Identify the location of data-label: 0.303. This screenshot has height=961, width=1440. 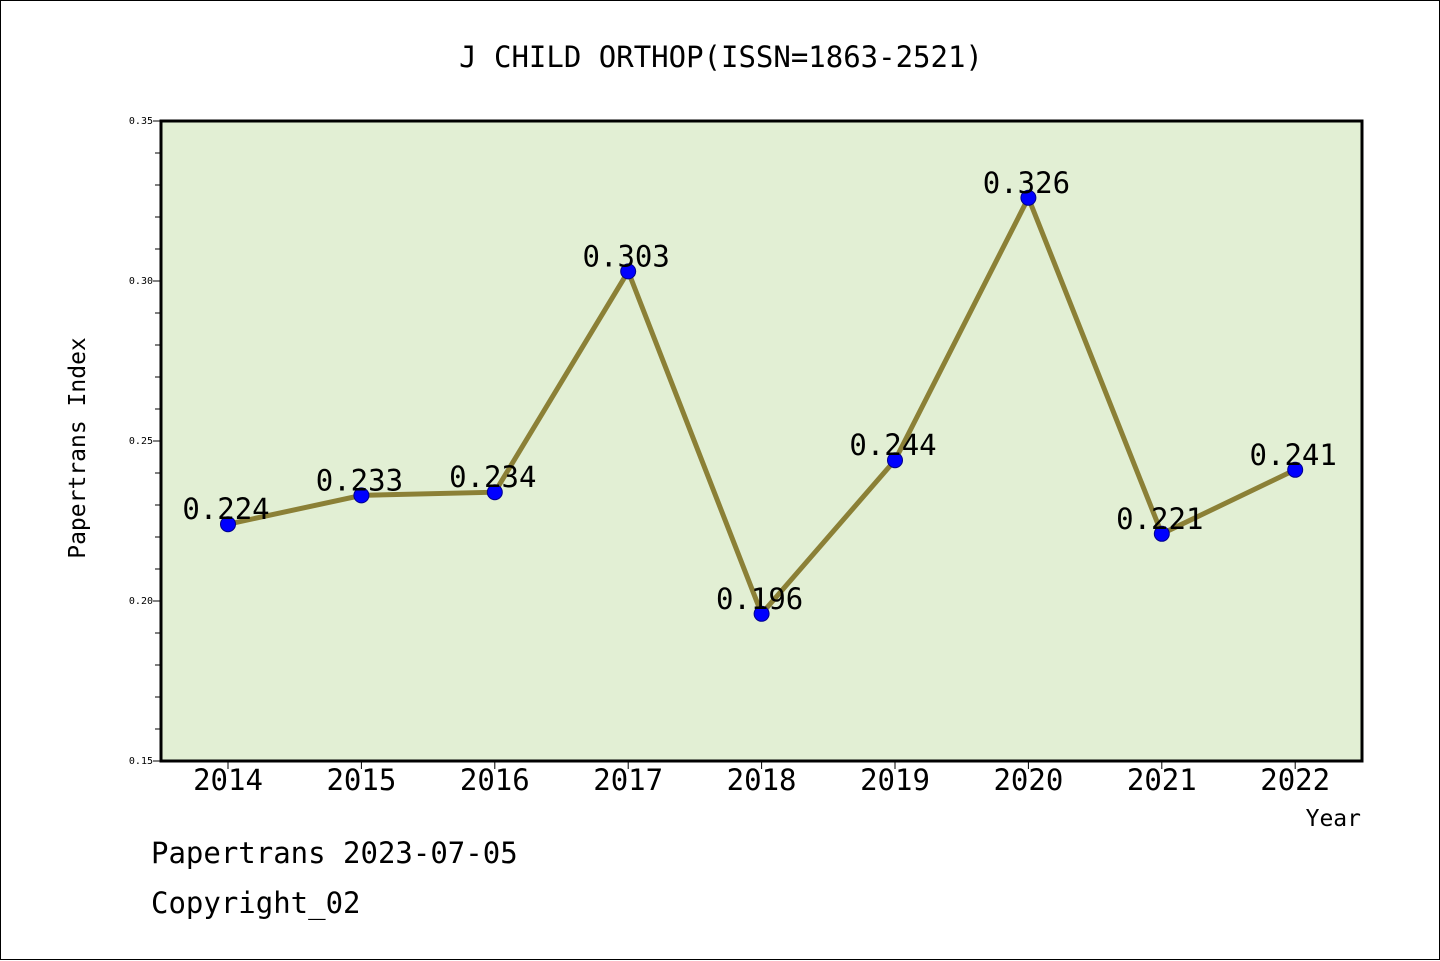
(626, 256).